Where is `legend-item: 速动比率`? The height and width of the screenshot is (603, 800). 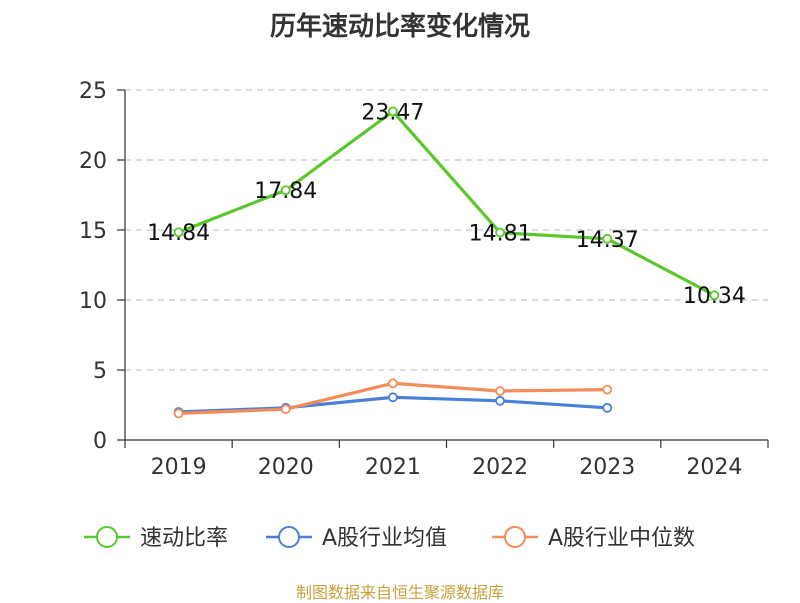 legend-item: 速动比率 is located at coordinates (156, 538).